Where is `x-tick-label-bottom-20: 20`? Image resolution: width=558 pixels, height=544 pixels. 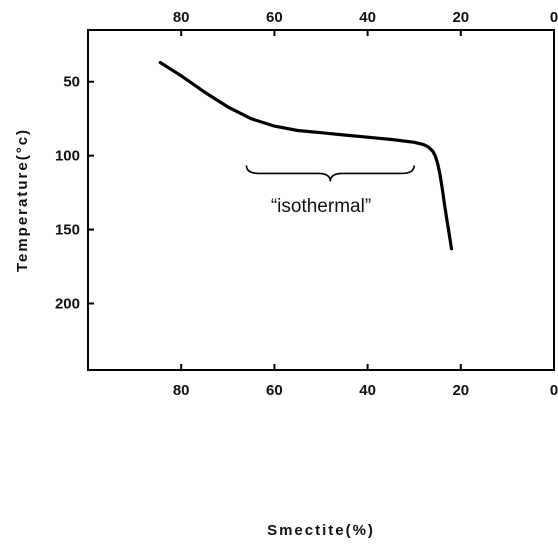 x-tick-label-bottom-20: 20 is located at coordinates (460, 390).